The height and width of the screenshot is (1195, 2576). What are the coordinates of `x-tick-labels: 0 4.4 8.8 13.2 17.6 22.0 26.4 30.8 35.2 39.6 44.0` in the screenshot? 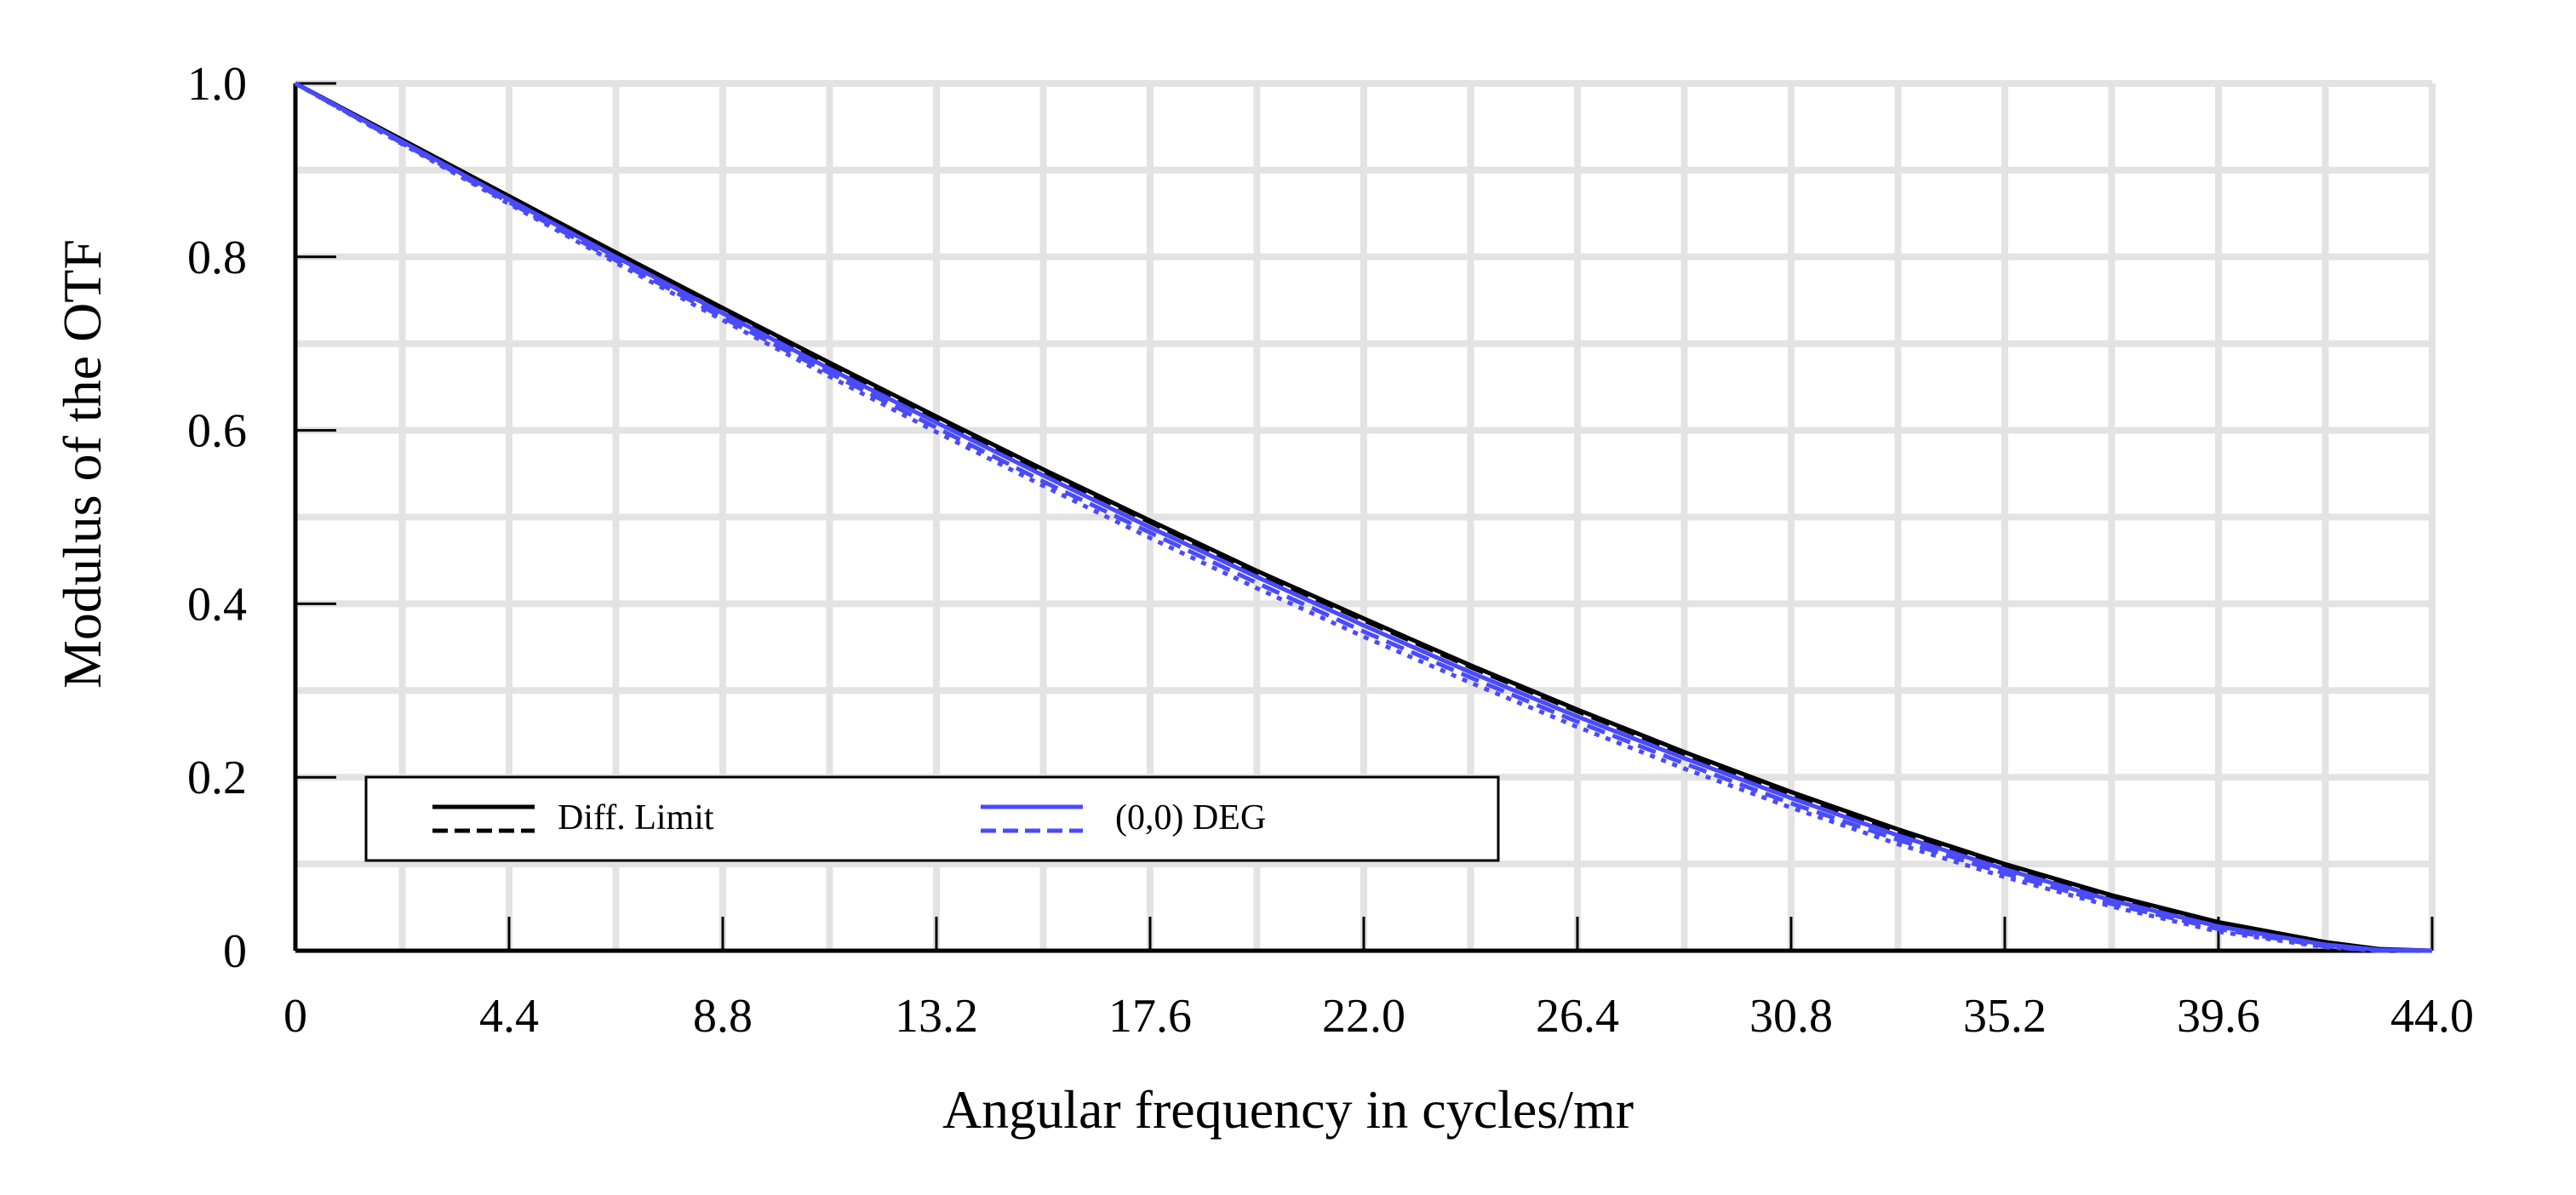 It's located at (1378, 1016).